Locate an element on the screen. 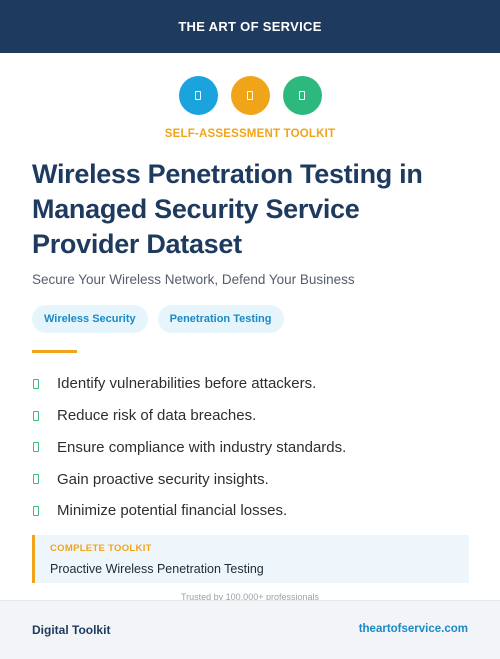 This screenshot has width=500, height=659. trusted-note: Trusted by 100,000+ professionals is located at coordinates (249, 597).